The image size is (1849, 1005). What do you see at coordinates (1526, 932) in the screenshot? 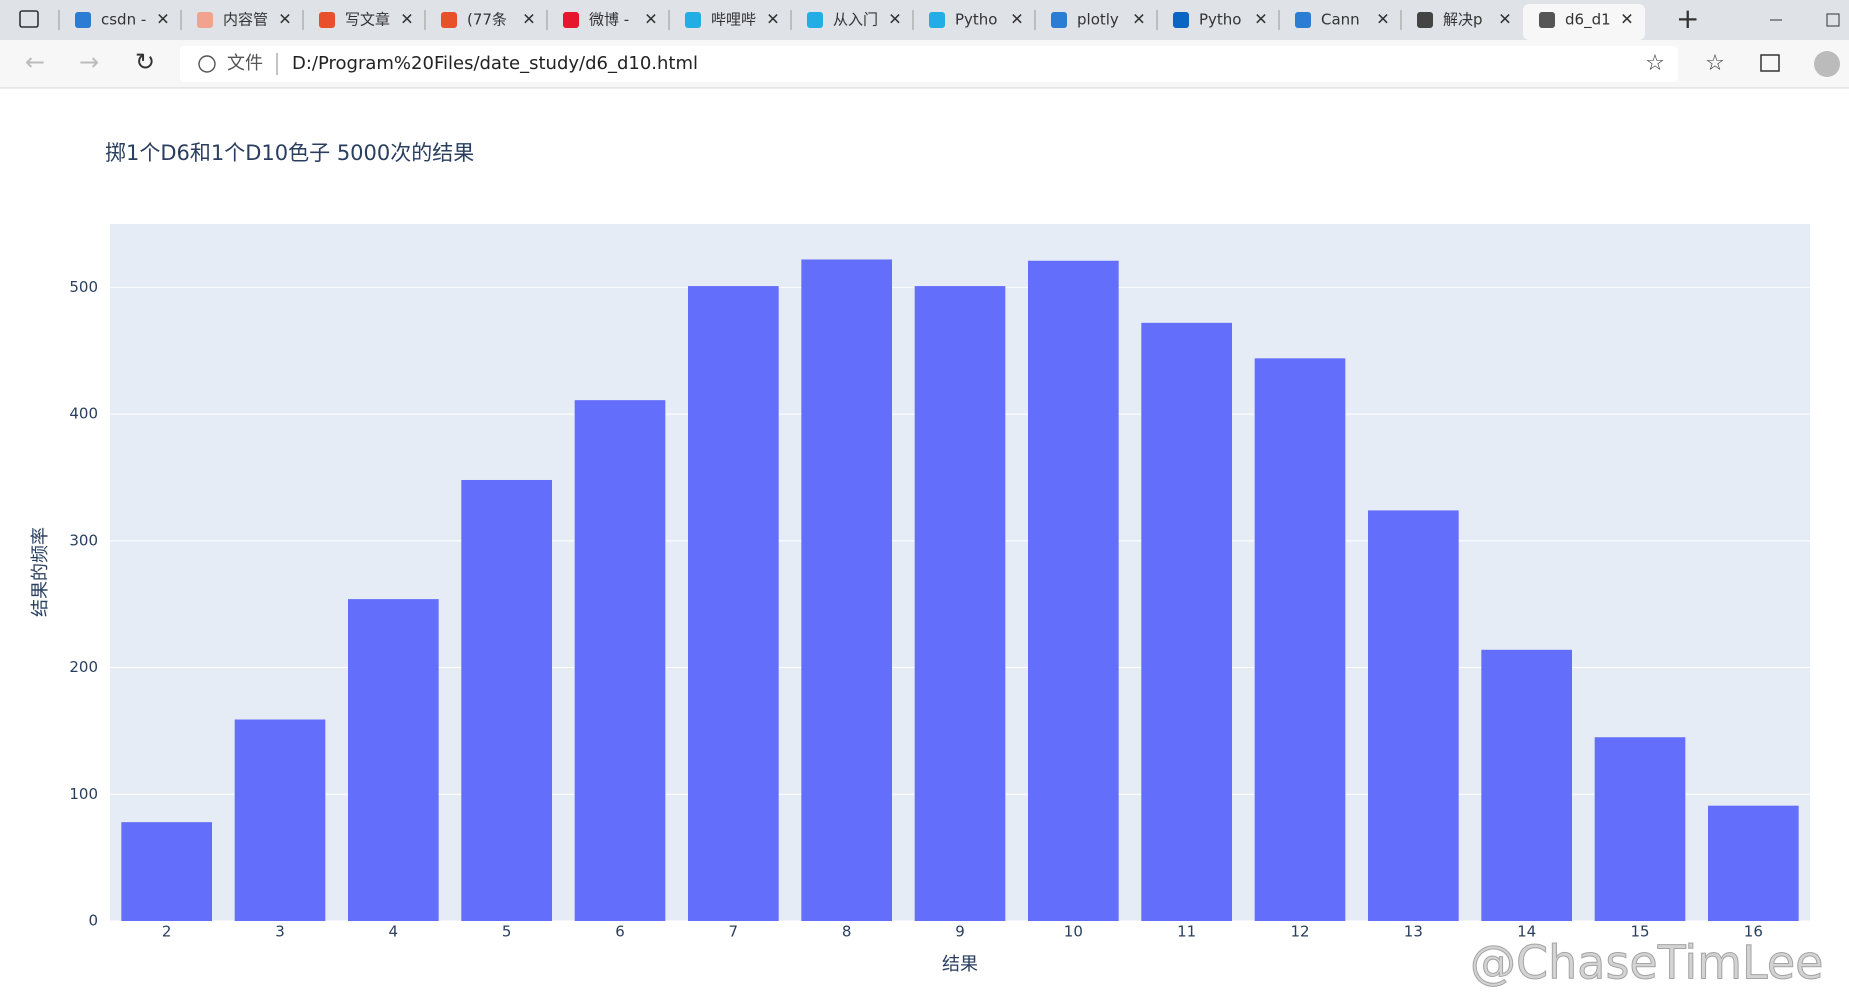
I see `x-tick-label: 14` at bounding box center [1526, 932].